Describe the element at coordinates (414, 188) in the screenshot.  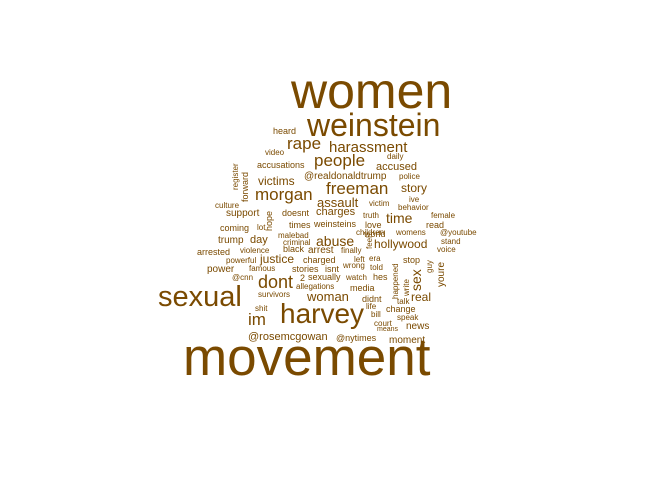
I see `word-story: story` at that location.